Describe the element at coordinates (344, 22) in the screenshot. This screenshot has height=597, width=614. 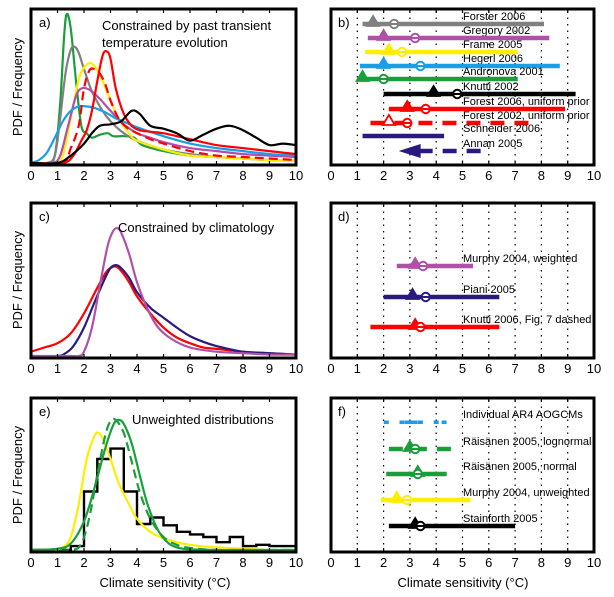
I see `panel-b-label: b)` at that location.